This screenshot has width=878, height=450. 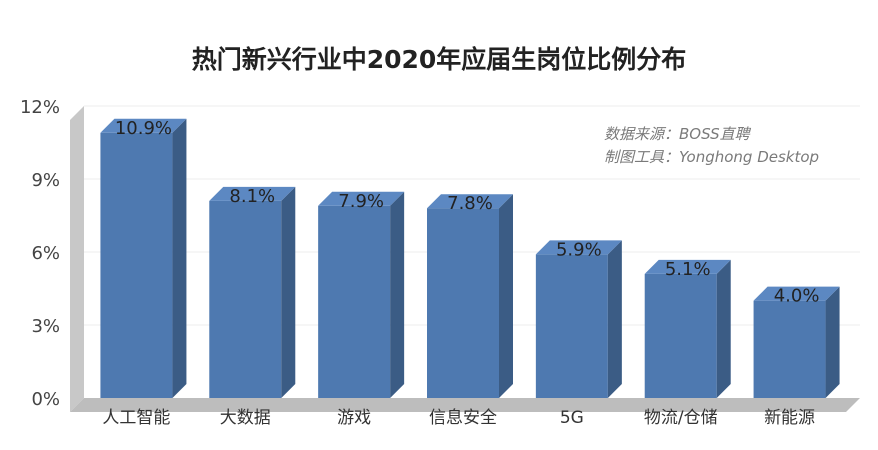 I want to click on value-label: 8.1%, so click(x=252, y=196).